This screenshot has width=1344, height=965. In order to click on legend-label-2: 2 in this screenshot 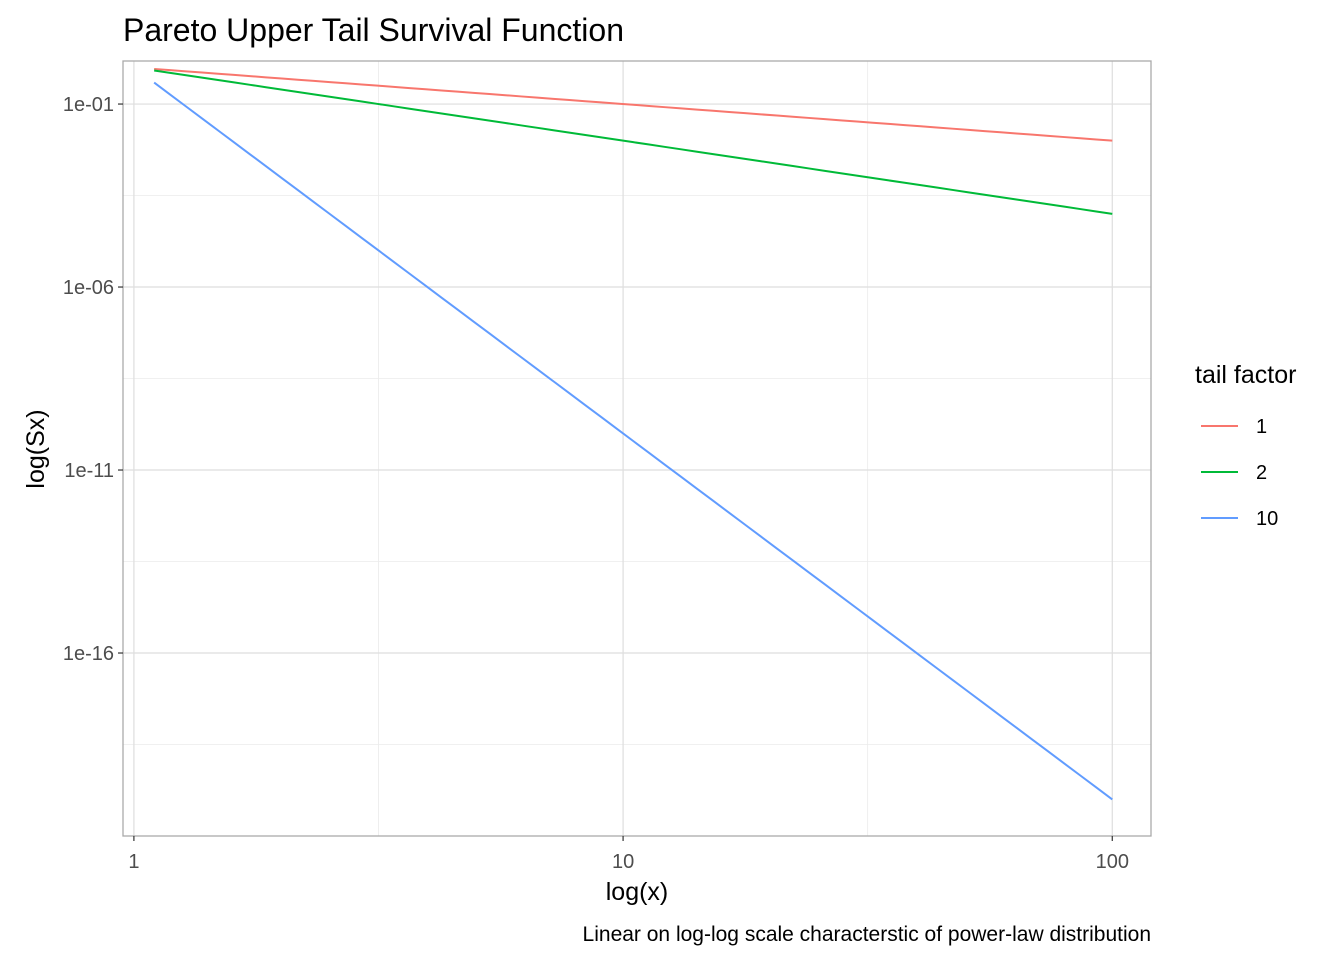, I will do `click(1261, 473)`.